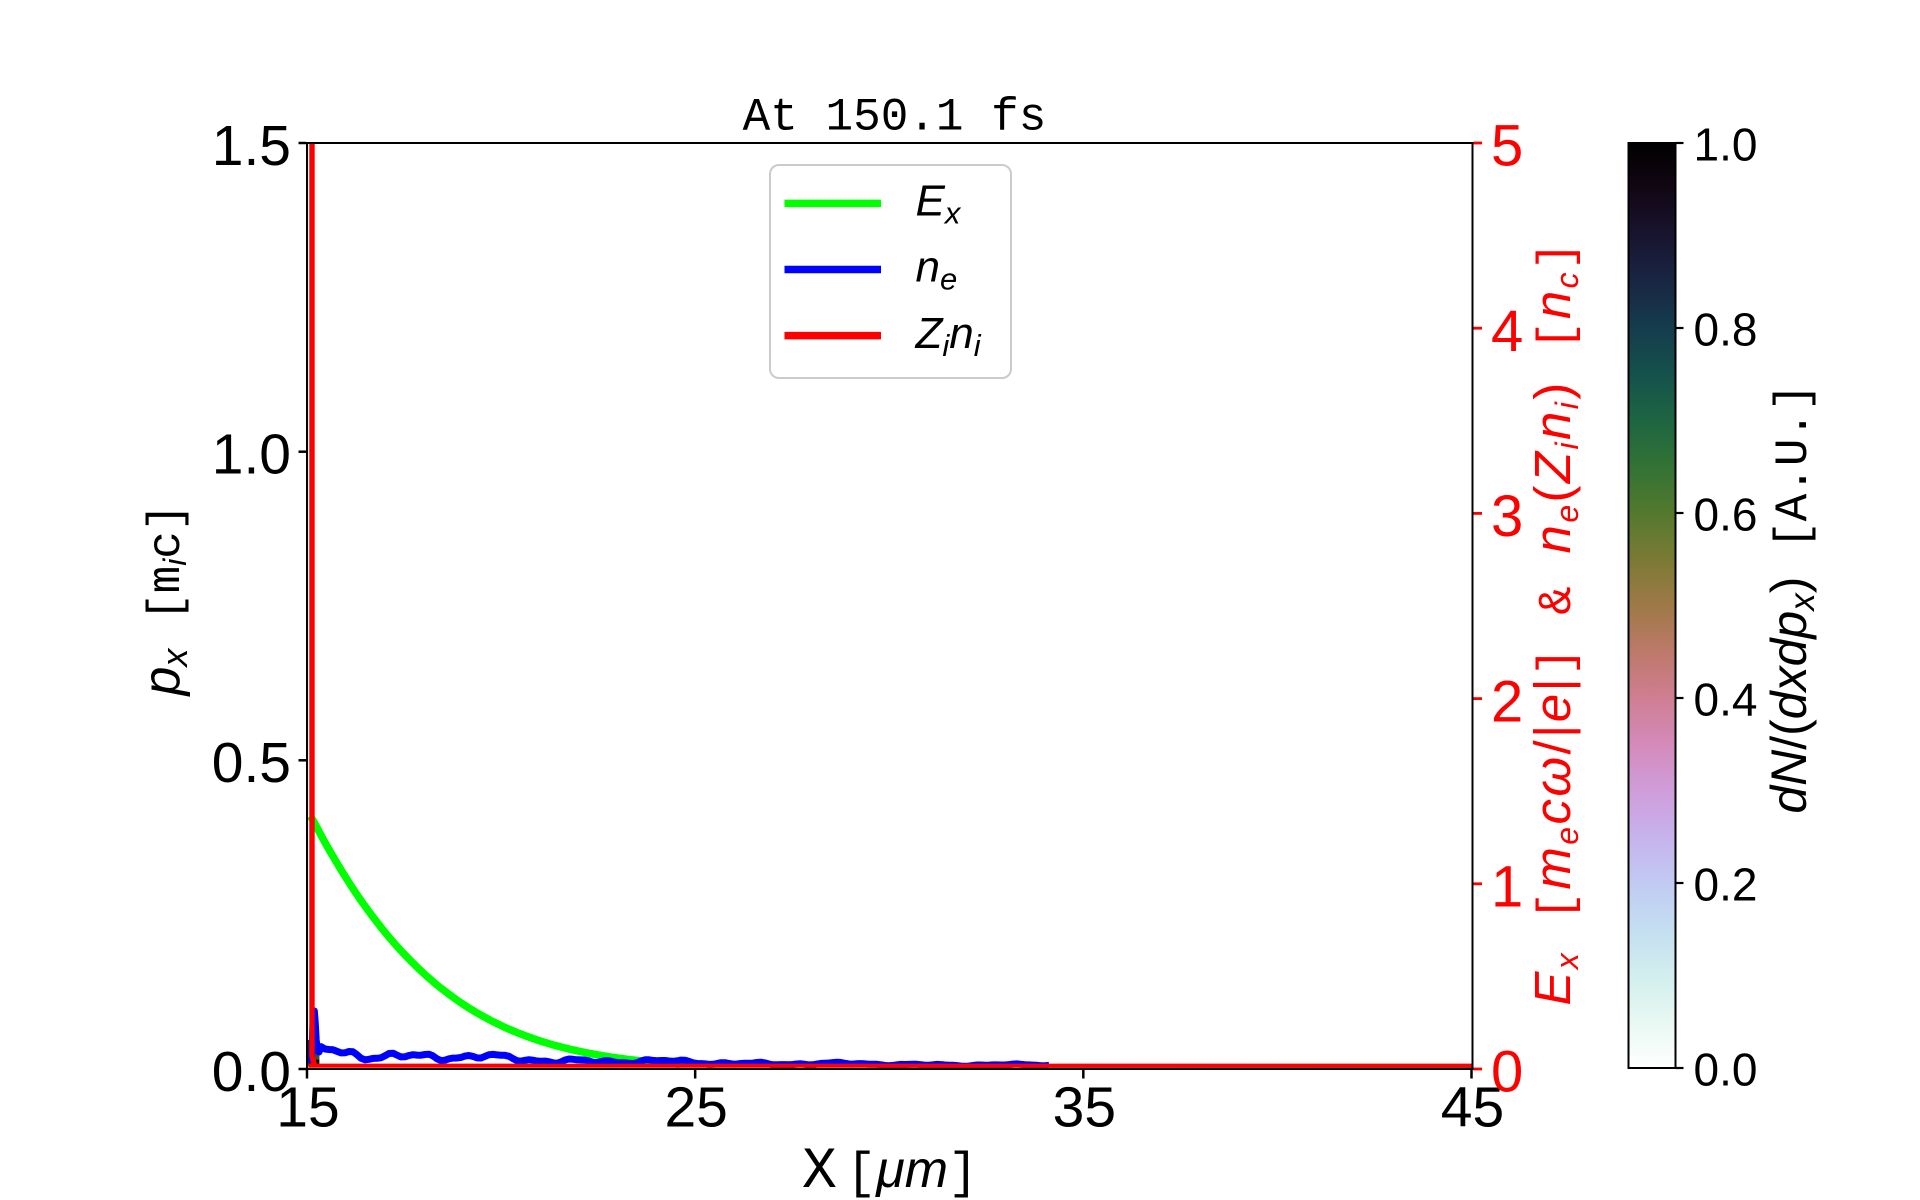 This screenshot has width=1920, height=1200. I want to click on svg-text: Ex, so click(939, 204).